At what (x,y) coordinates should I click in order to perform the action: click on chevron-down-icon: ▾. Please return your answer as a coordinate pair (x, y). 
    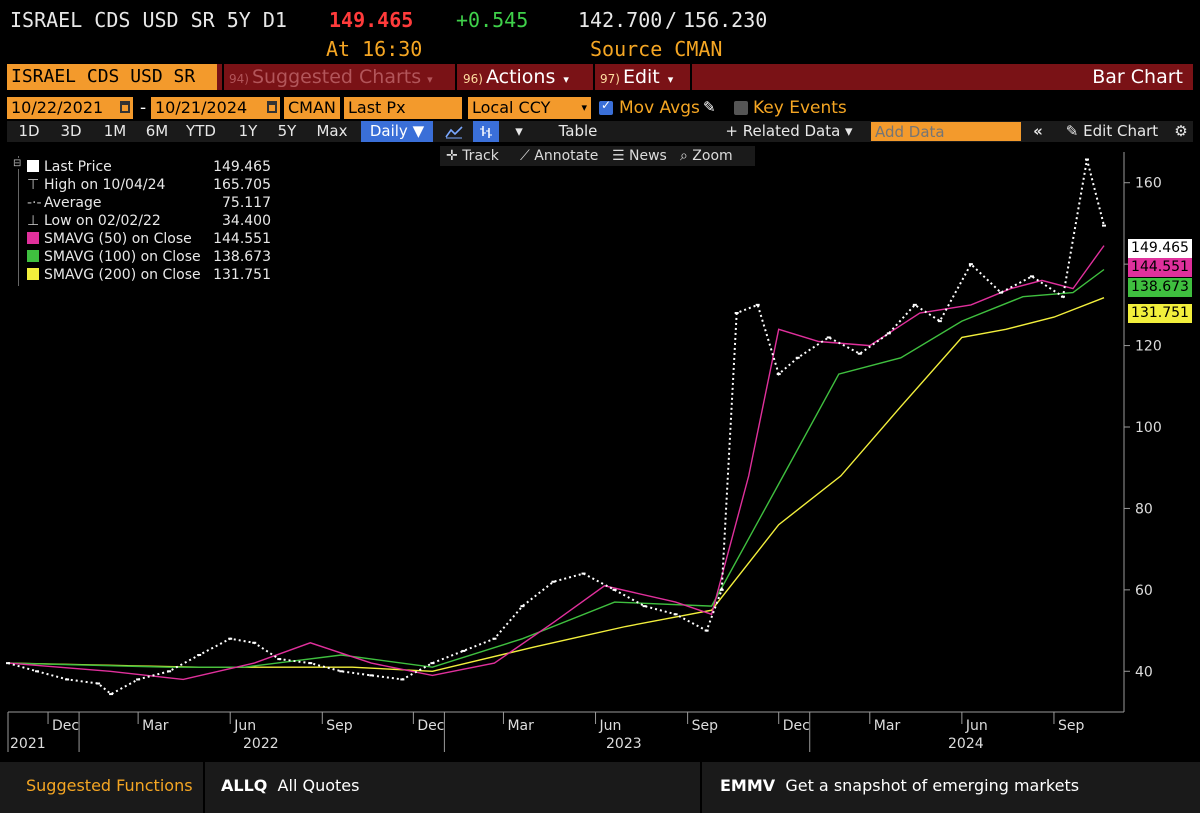
    Looking at the image, I should click on (430, 79).